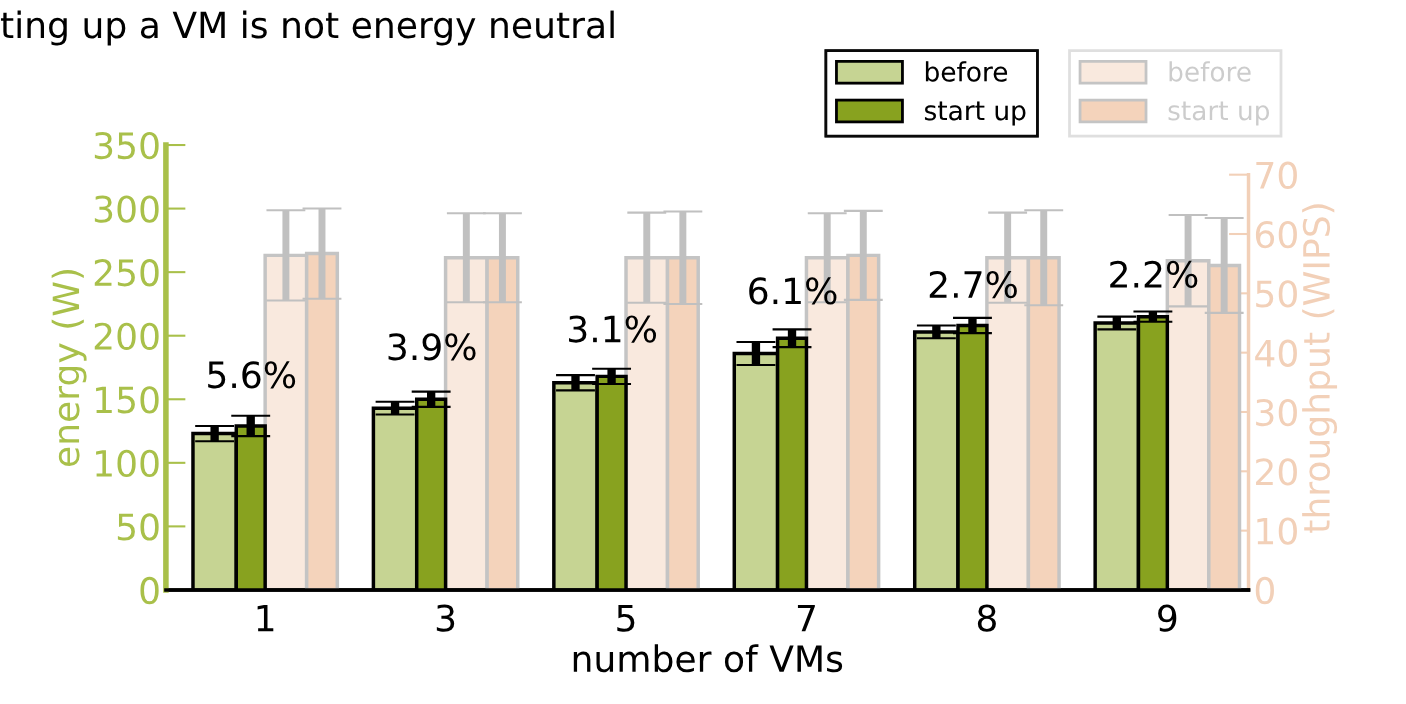 The image size is (1406, 704). I want to click on y-tick-label: 0, so click(149, 590).